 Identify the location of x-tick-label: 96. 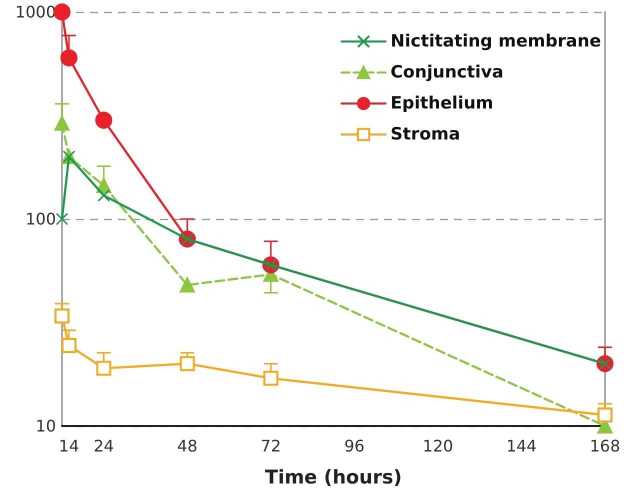
(354, 446).